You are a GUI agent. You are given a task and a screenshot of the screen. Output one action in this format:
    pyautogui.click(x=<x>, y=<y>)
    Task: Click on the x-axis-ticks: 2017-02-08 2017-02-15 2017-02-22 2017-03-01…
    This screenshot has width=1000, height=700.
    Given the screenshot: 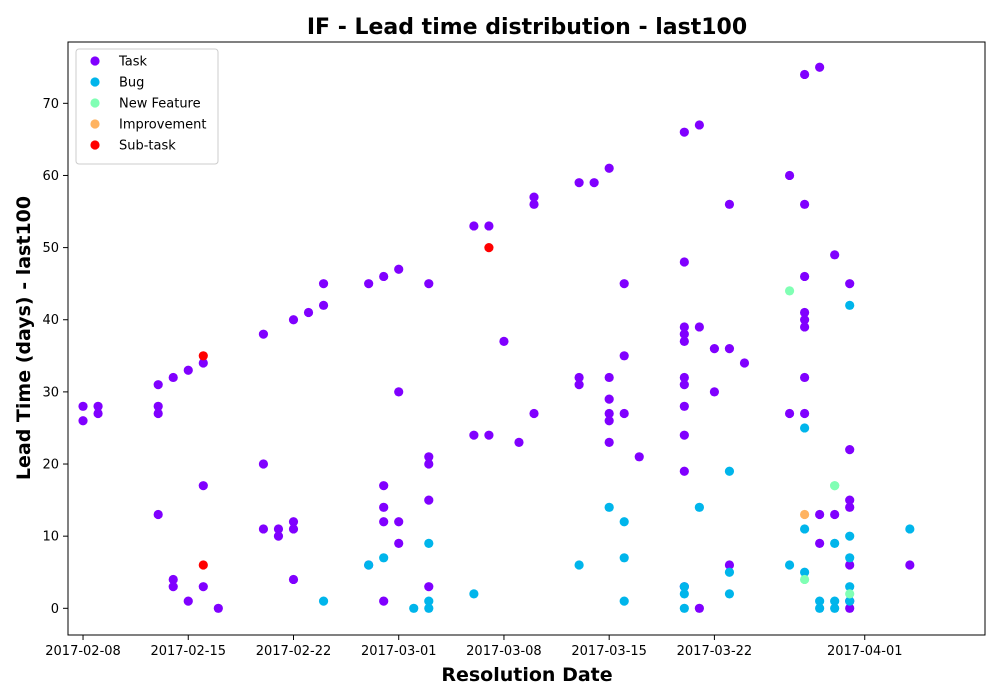 What is the action you would take?
    pyautogui.click(x=474, y=647)
    